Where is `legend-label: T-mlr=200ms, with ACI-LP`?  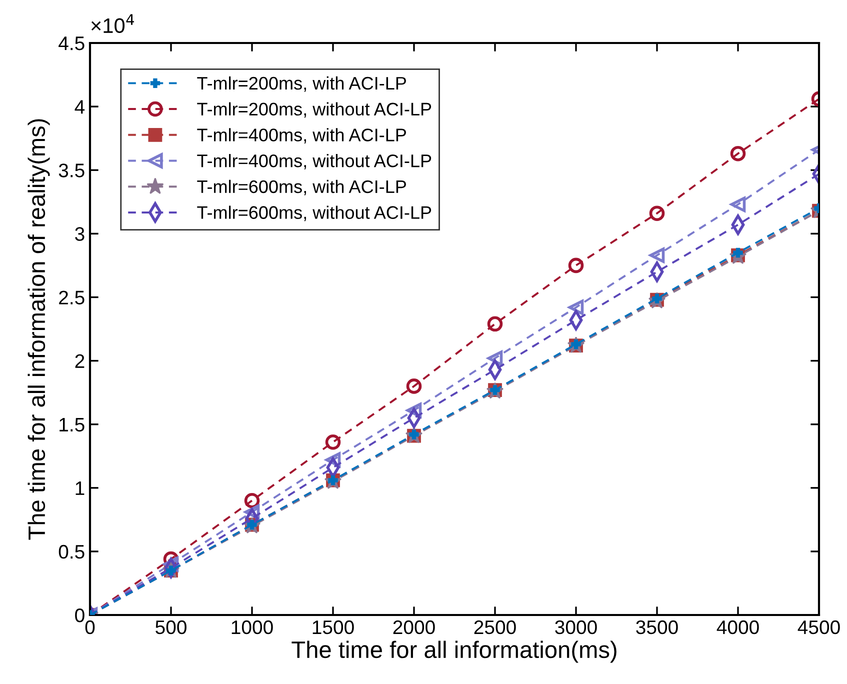
legend-label: T-mlr=200ms, with ACI-LP is located at coordinates (301, 84).